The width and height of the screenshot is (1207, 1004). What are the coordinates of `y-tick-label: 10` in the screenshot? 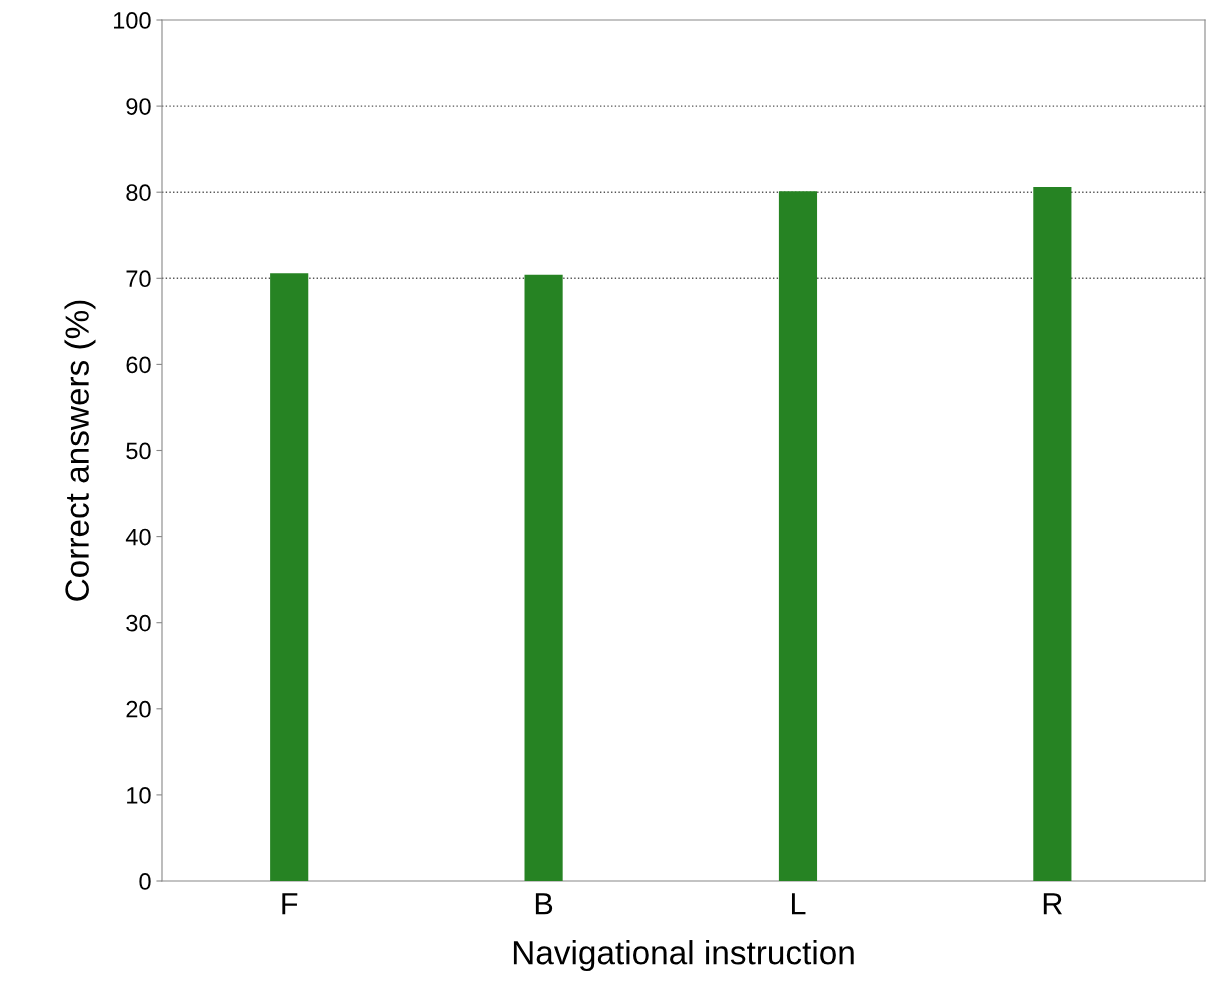 It's located at (139, 795).